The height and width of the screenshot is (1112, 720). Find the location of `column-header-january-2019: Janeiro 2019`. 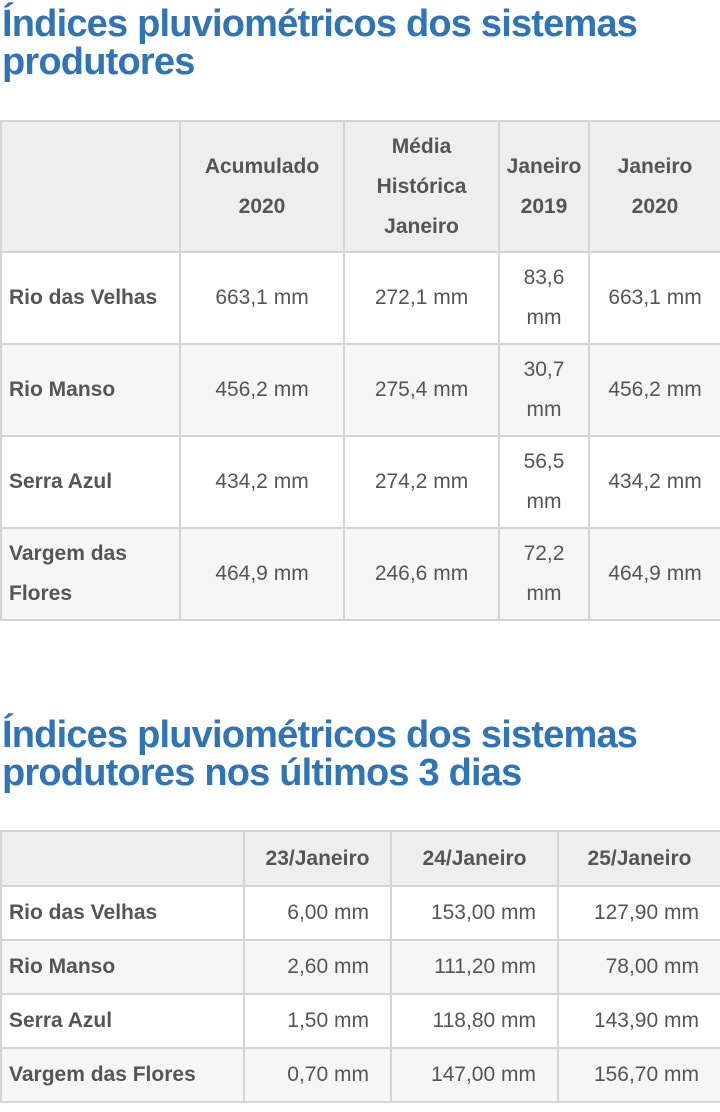

column-header-january-2019: Janeiro 2019 is located at coordinates (544, 186).